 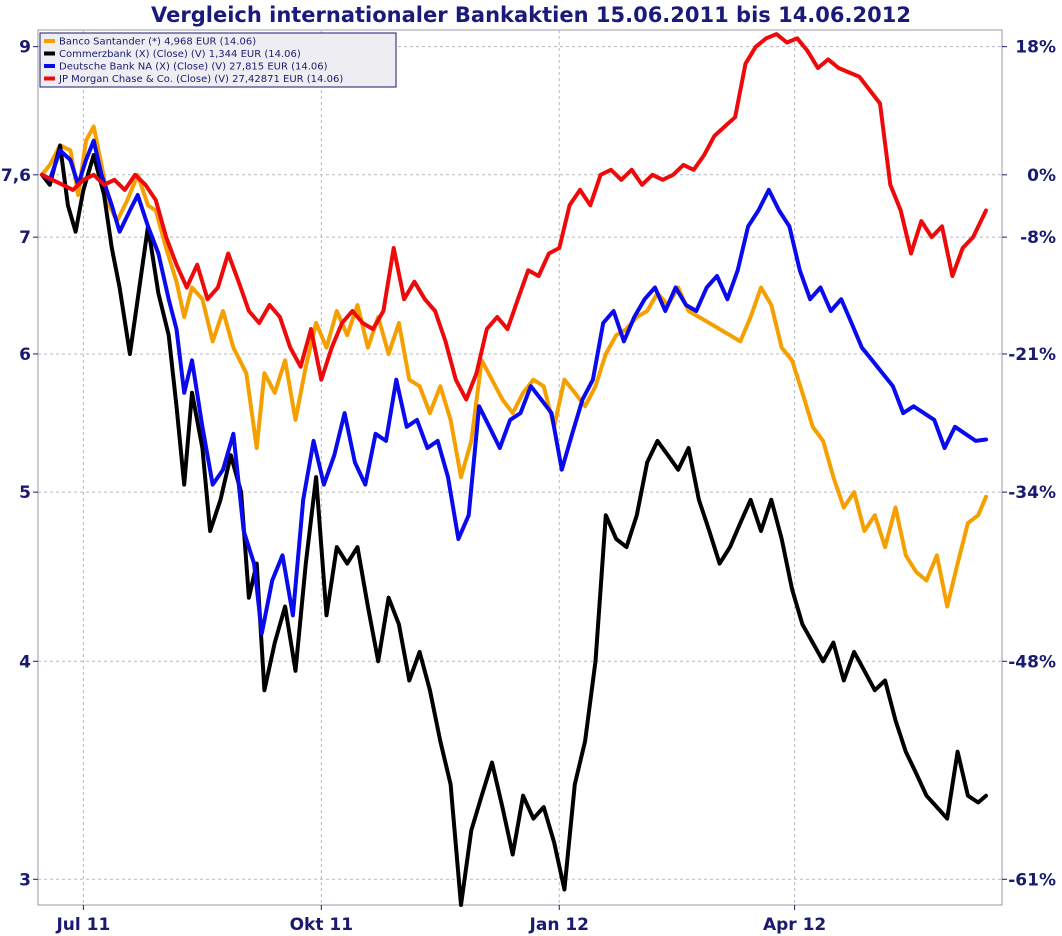 What do you see at coordinates (559, 925) in the screenshot?
I see `x-tick-label: Jan 12` at bounding box center [559, 925].